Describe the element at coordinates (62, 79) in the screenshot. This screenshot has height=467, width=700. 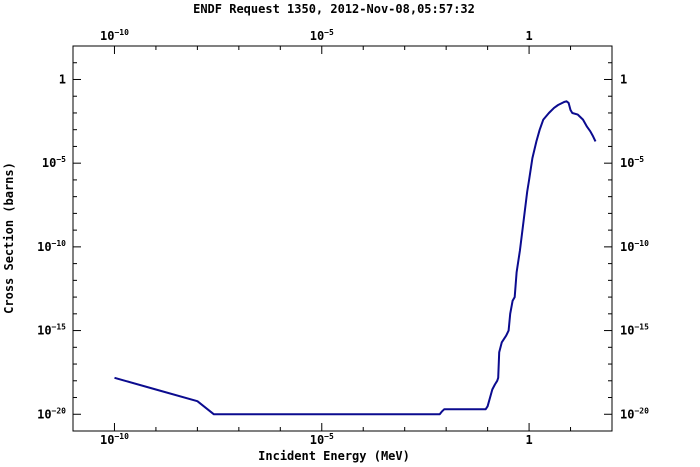
I see `y-tick-label-left: 1` at that location.